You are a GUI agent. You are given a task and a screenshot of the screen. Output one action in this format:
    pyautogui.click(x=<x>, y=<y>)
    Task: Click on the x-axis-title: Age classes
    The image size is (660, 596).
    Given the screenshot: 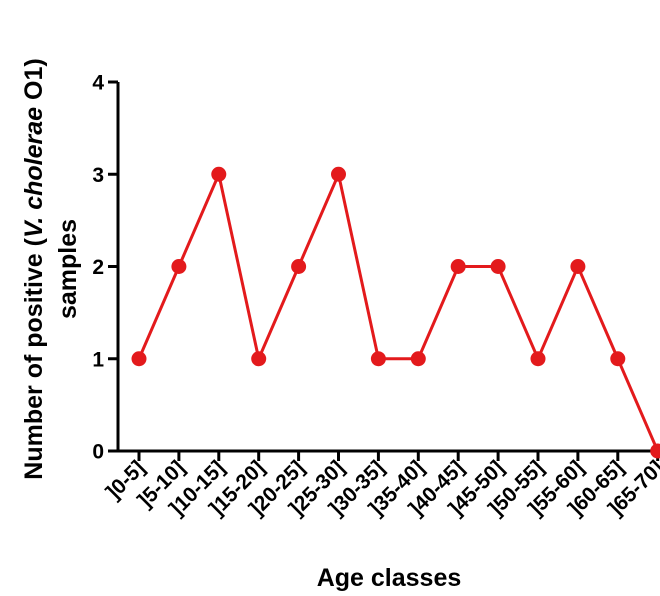 What is the action you would take?
    pyautogui.click(x=389, y=578)
    